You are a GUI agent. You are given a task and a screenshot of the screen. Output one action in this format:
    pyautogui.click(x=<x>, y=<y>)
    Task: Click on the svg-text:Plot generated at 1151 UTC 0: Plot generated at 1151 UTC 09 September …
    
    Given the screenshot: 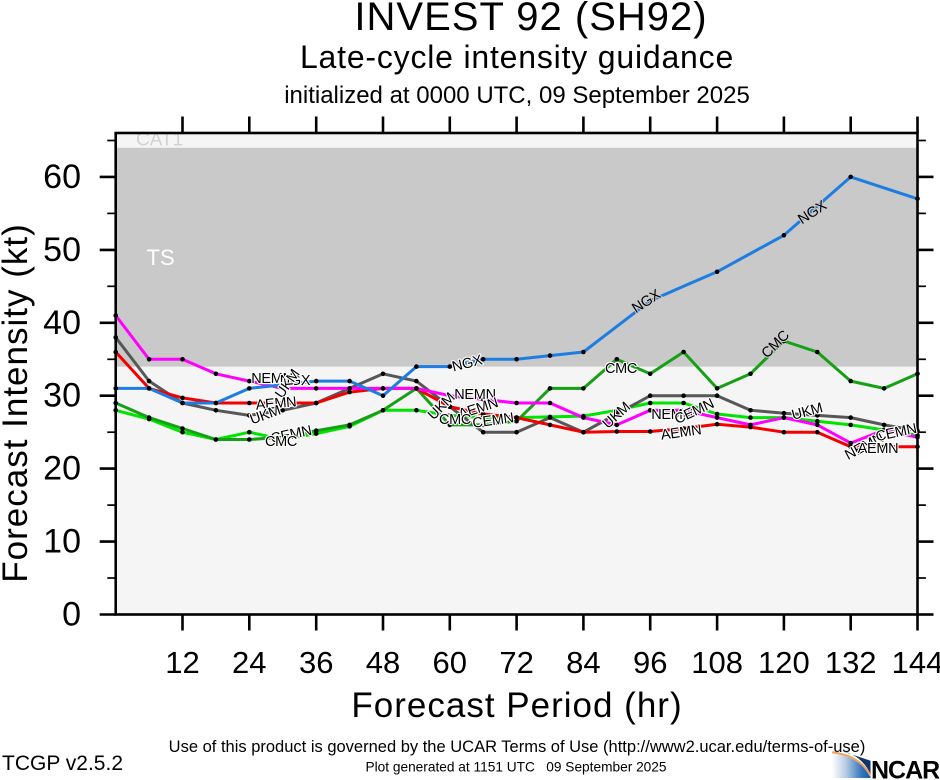 What is the action you would take?
    pyautogui.click(x=515, y=767)
    